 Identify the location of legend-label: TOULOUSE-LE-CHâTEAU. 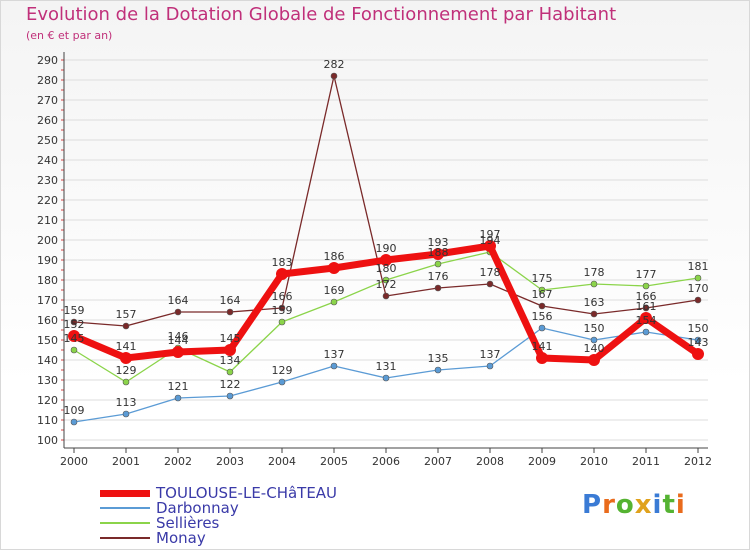
(247, 493).